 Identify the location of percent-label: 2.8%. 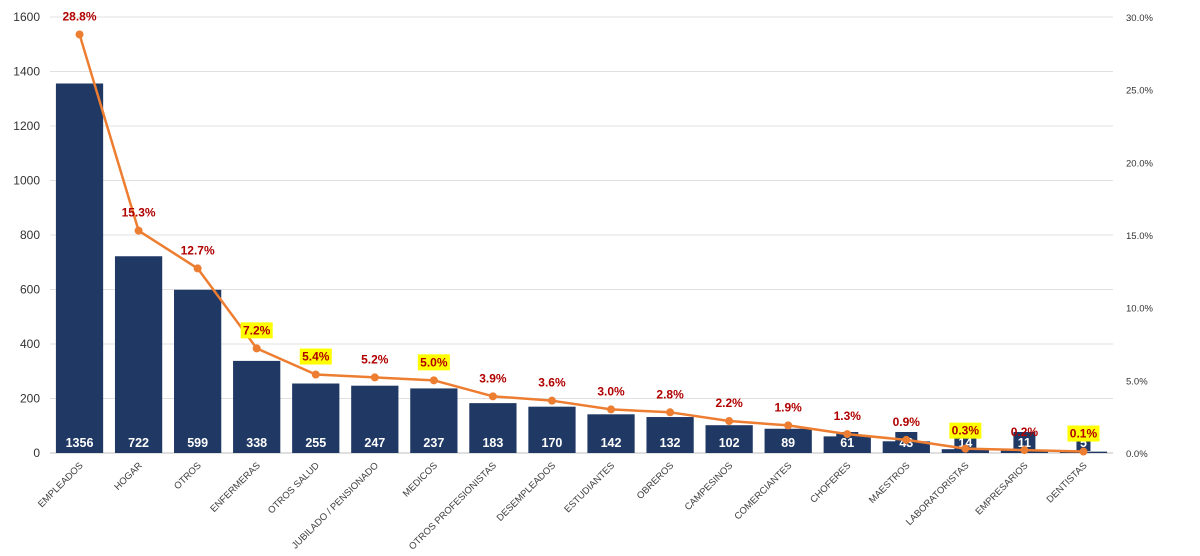
(670, 394).